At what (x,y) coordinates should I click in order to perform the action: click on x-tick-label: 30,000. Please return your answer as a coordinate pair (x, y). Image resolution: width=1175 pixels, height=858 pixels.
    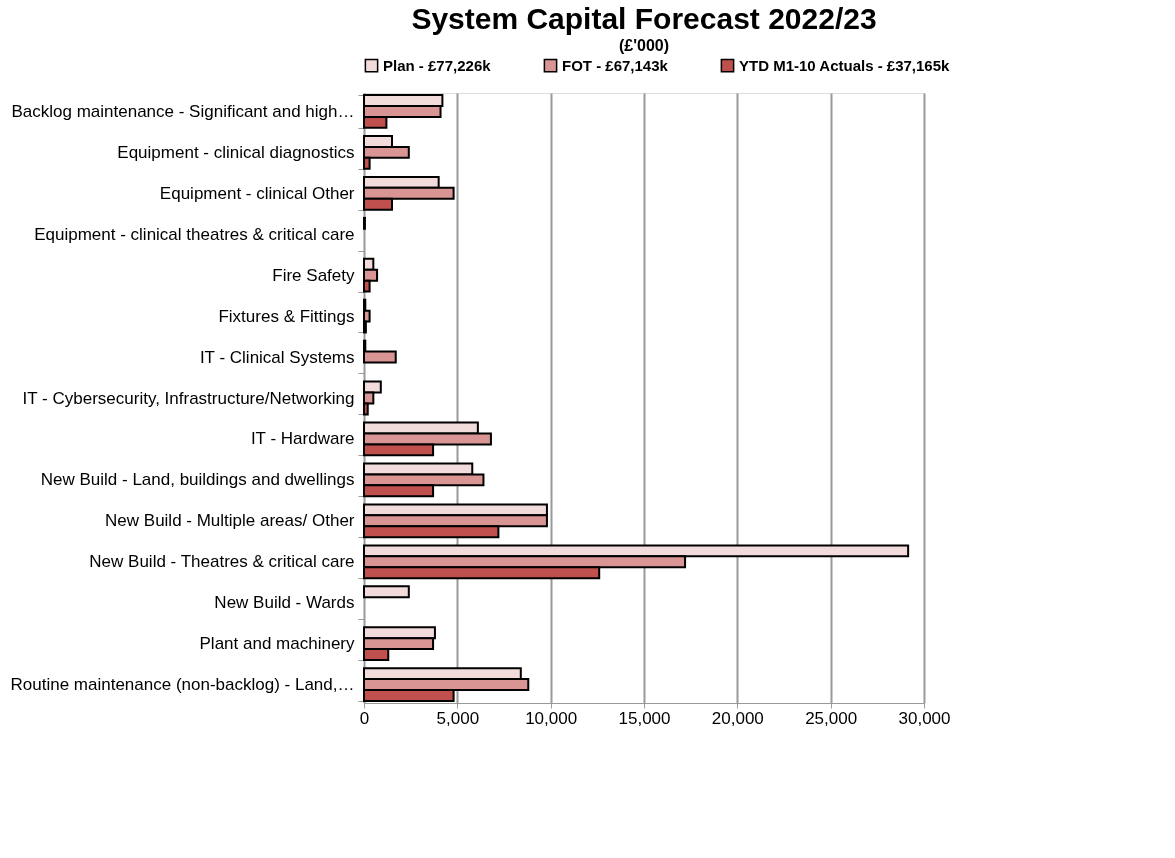
    Looking at the image, I should click on (924, 718).